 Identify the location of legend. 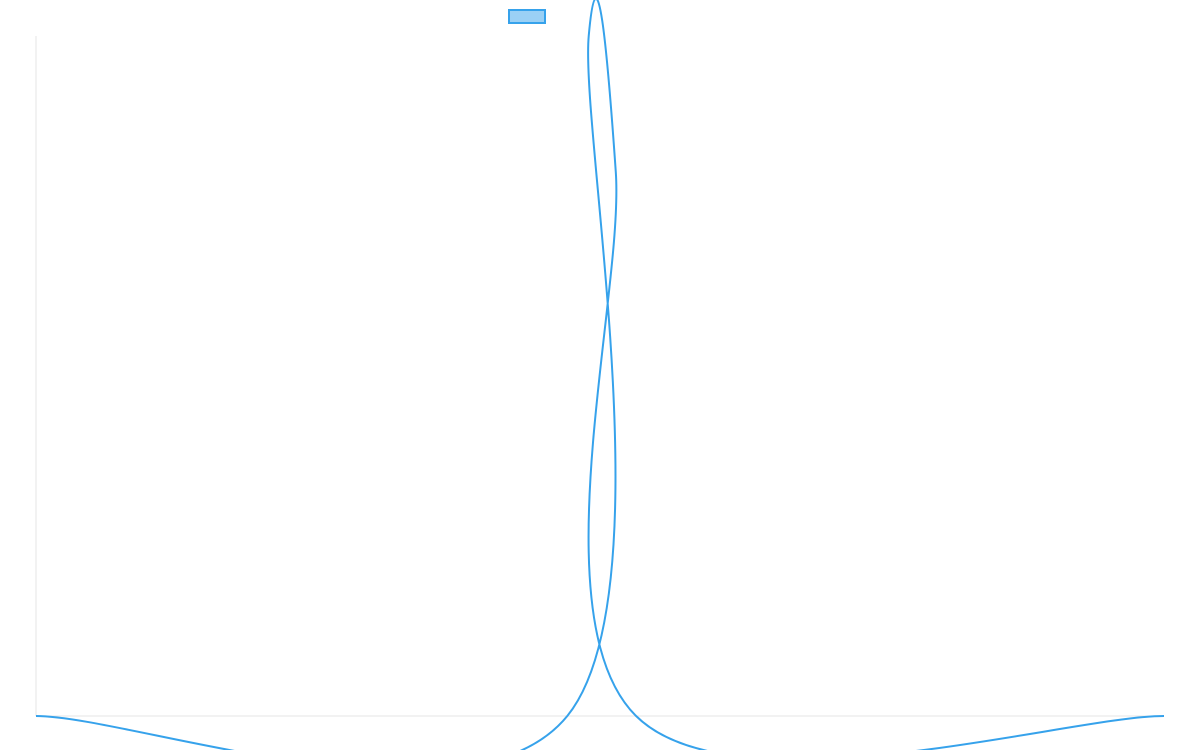
(530, 16).